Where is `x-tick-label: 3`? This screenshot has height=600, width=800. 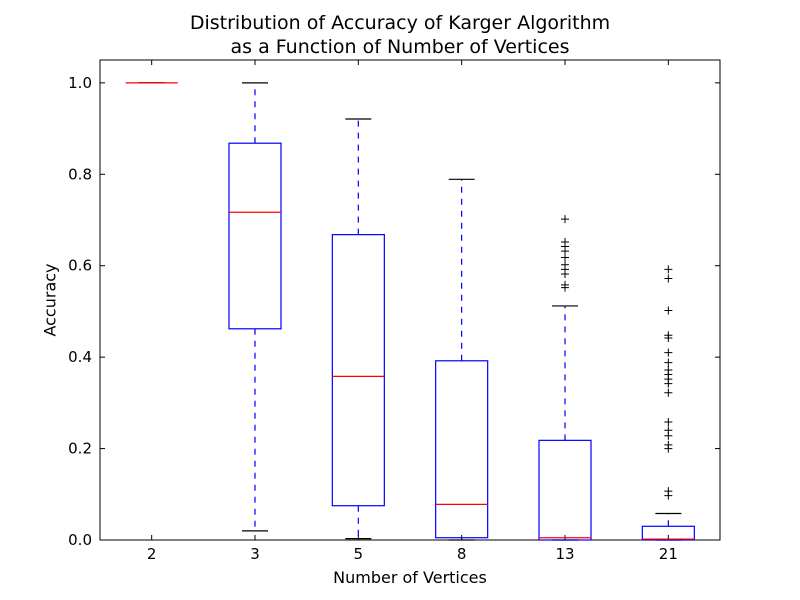 x-tick-label: 3 is located at coordinates (255, 554).